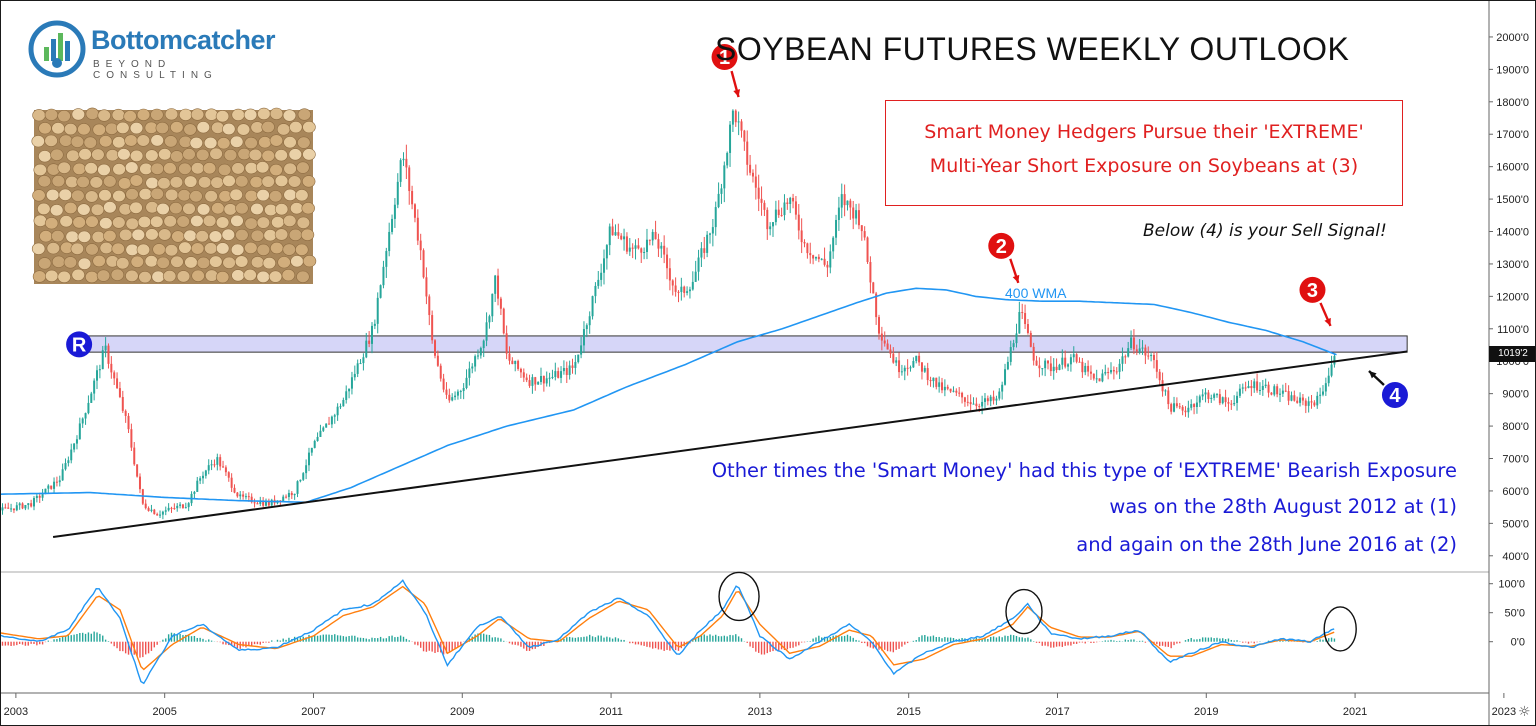 The image size is (1536, 726). What do you see at coordinates (668, 644) in the screenshot?
I see `macd-histogram` at bounding box center [668, 644].